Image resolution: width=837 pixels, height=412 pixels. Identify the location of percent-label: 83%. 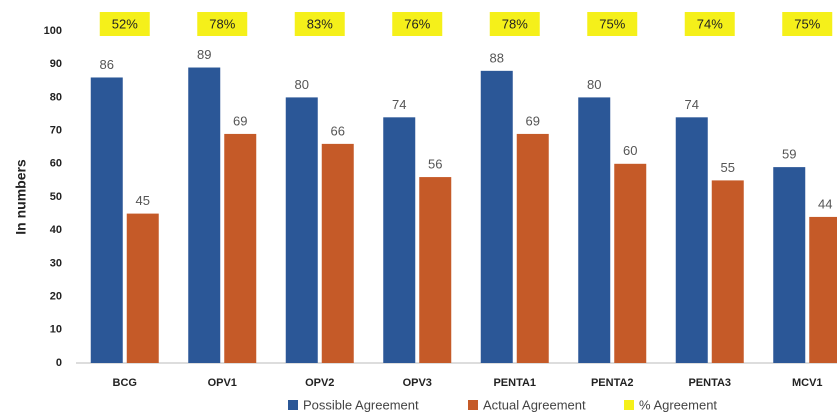
(320, 23).